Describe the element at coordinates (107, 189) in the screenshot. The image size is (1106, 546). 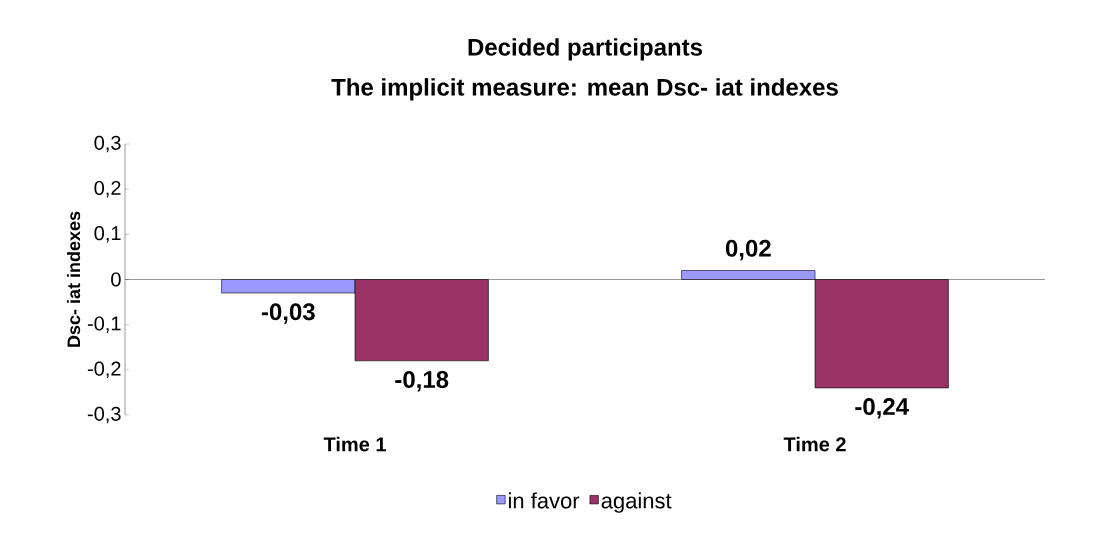
I see `y-tick-label: 0,2` at that location.